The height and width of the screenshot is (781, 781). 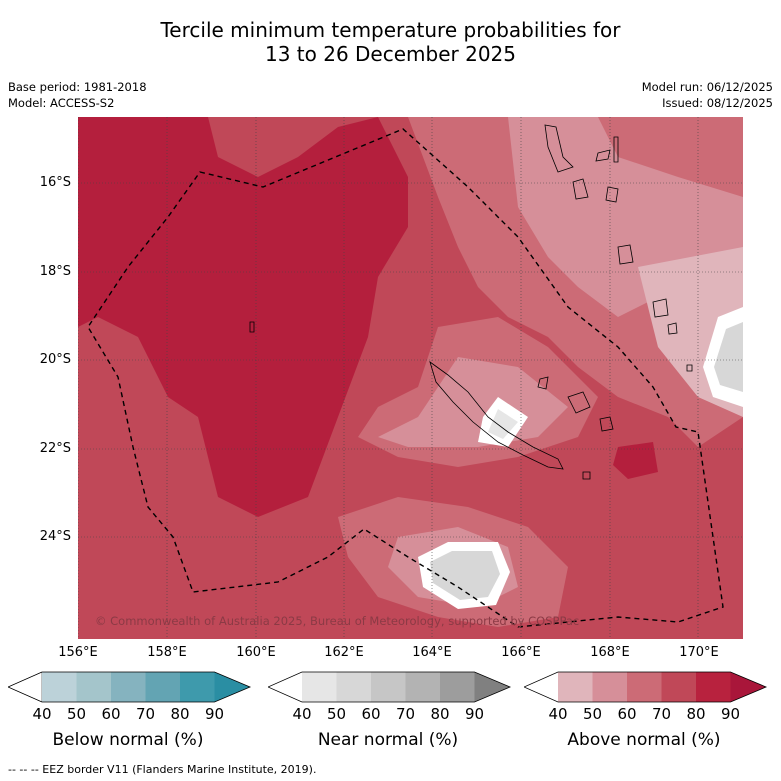 I want to click on lat-label-18s: 18°S, so click(x=55, y=271).